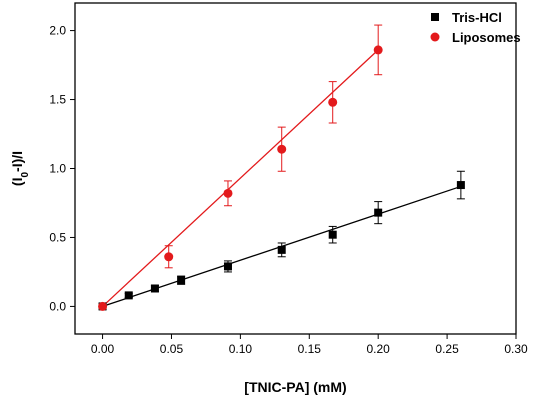  I want to click on x-tick-label: 0.30, so click(516, 349).